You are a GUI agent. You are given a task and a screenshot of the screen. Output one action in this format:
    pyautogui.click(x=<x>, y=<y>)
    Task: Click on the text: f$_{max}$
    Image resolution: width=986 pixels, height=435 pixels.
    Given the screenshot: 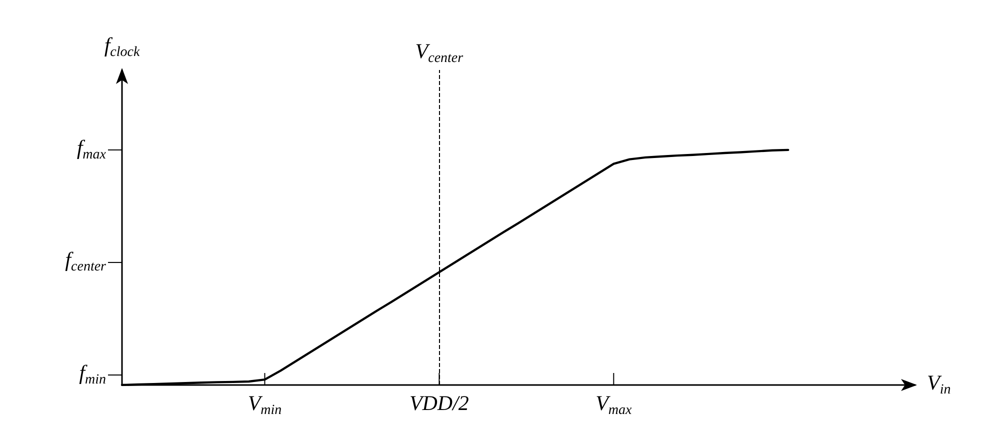 What is the action you would take?
    pyautogui.click(x=91, y=148)
    